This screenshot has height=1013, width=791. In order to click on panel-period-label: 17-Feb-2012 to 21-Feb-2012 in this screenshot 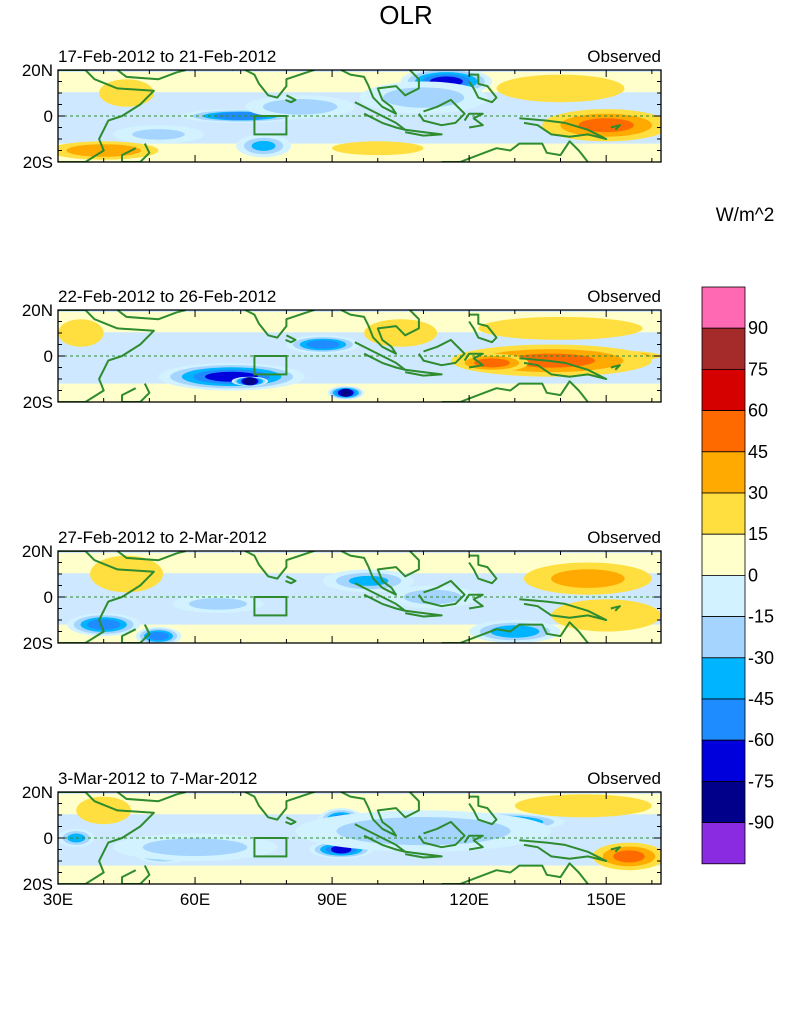, I will do `click(167, 56)`.